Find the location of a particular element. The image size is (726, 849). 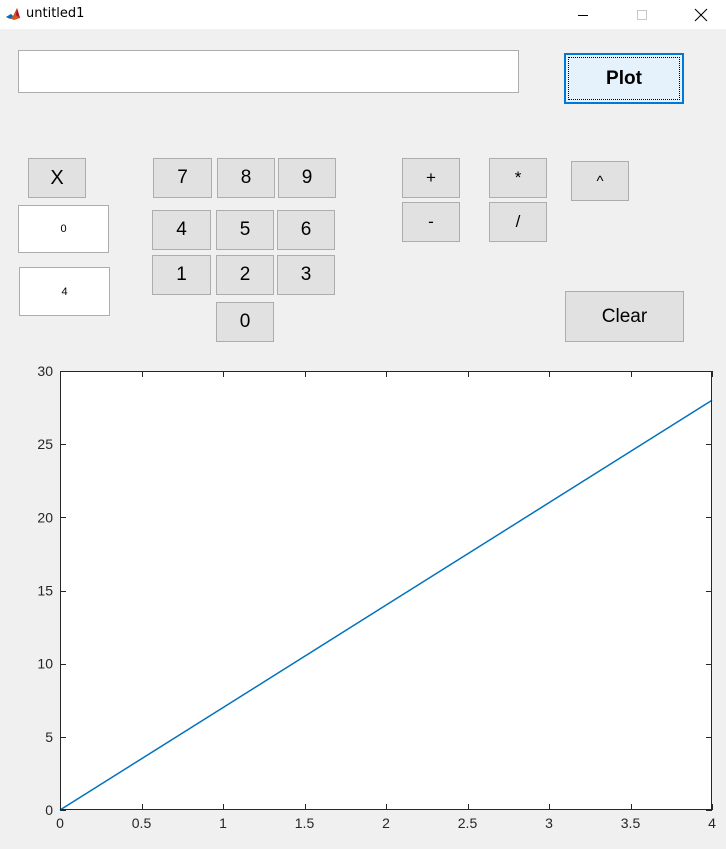

x-tick-label: 3 is located at coordinates (549, 823).